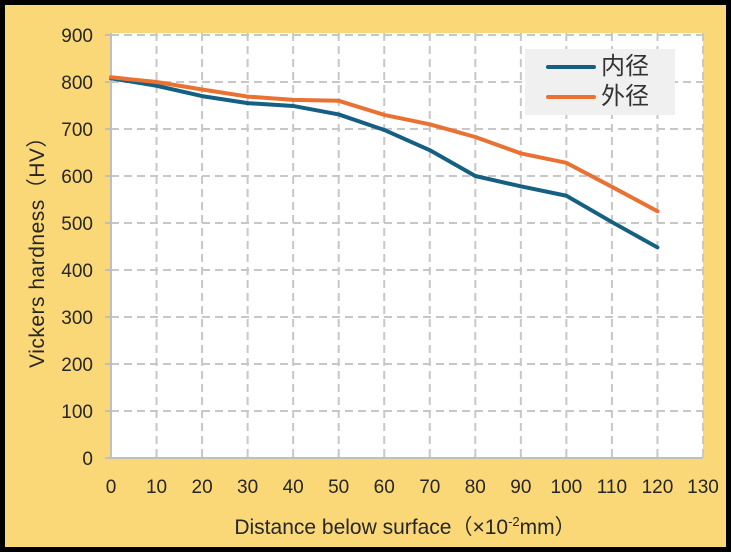  I want to click on x-tick-label: 50, so click(338, 487).